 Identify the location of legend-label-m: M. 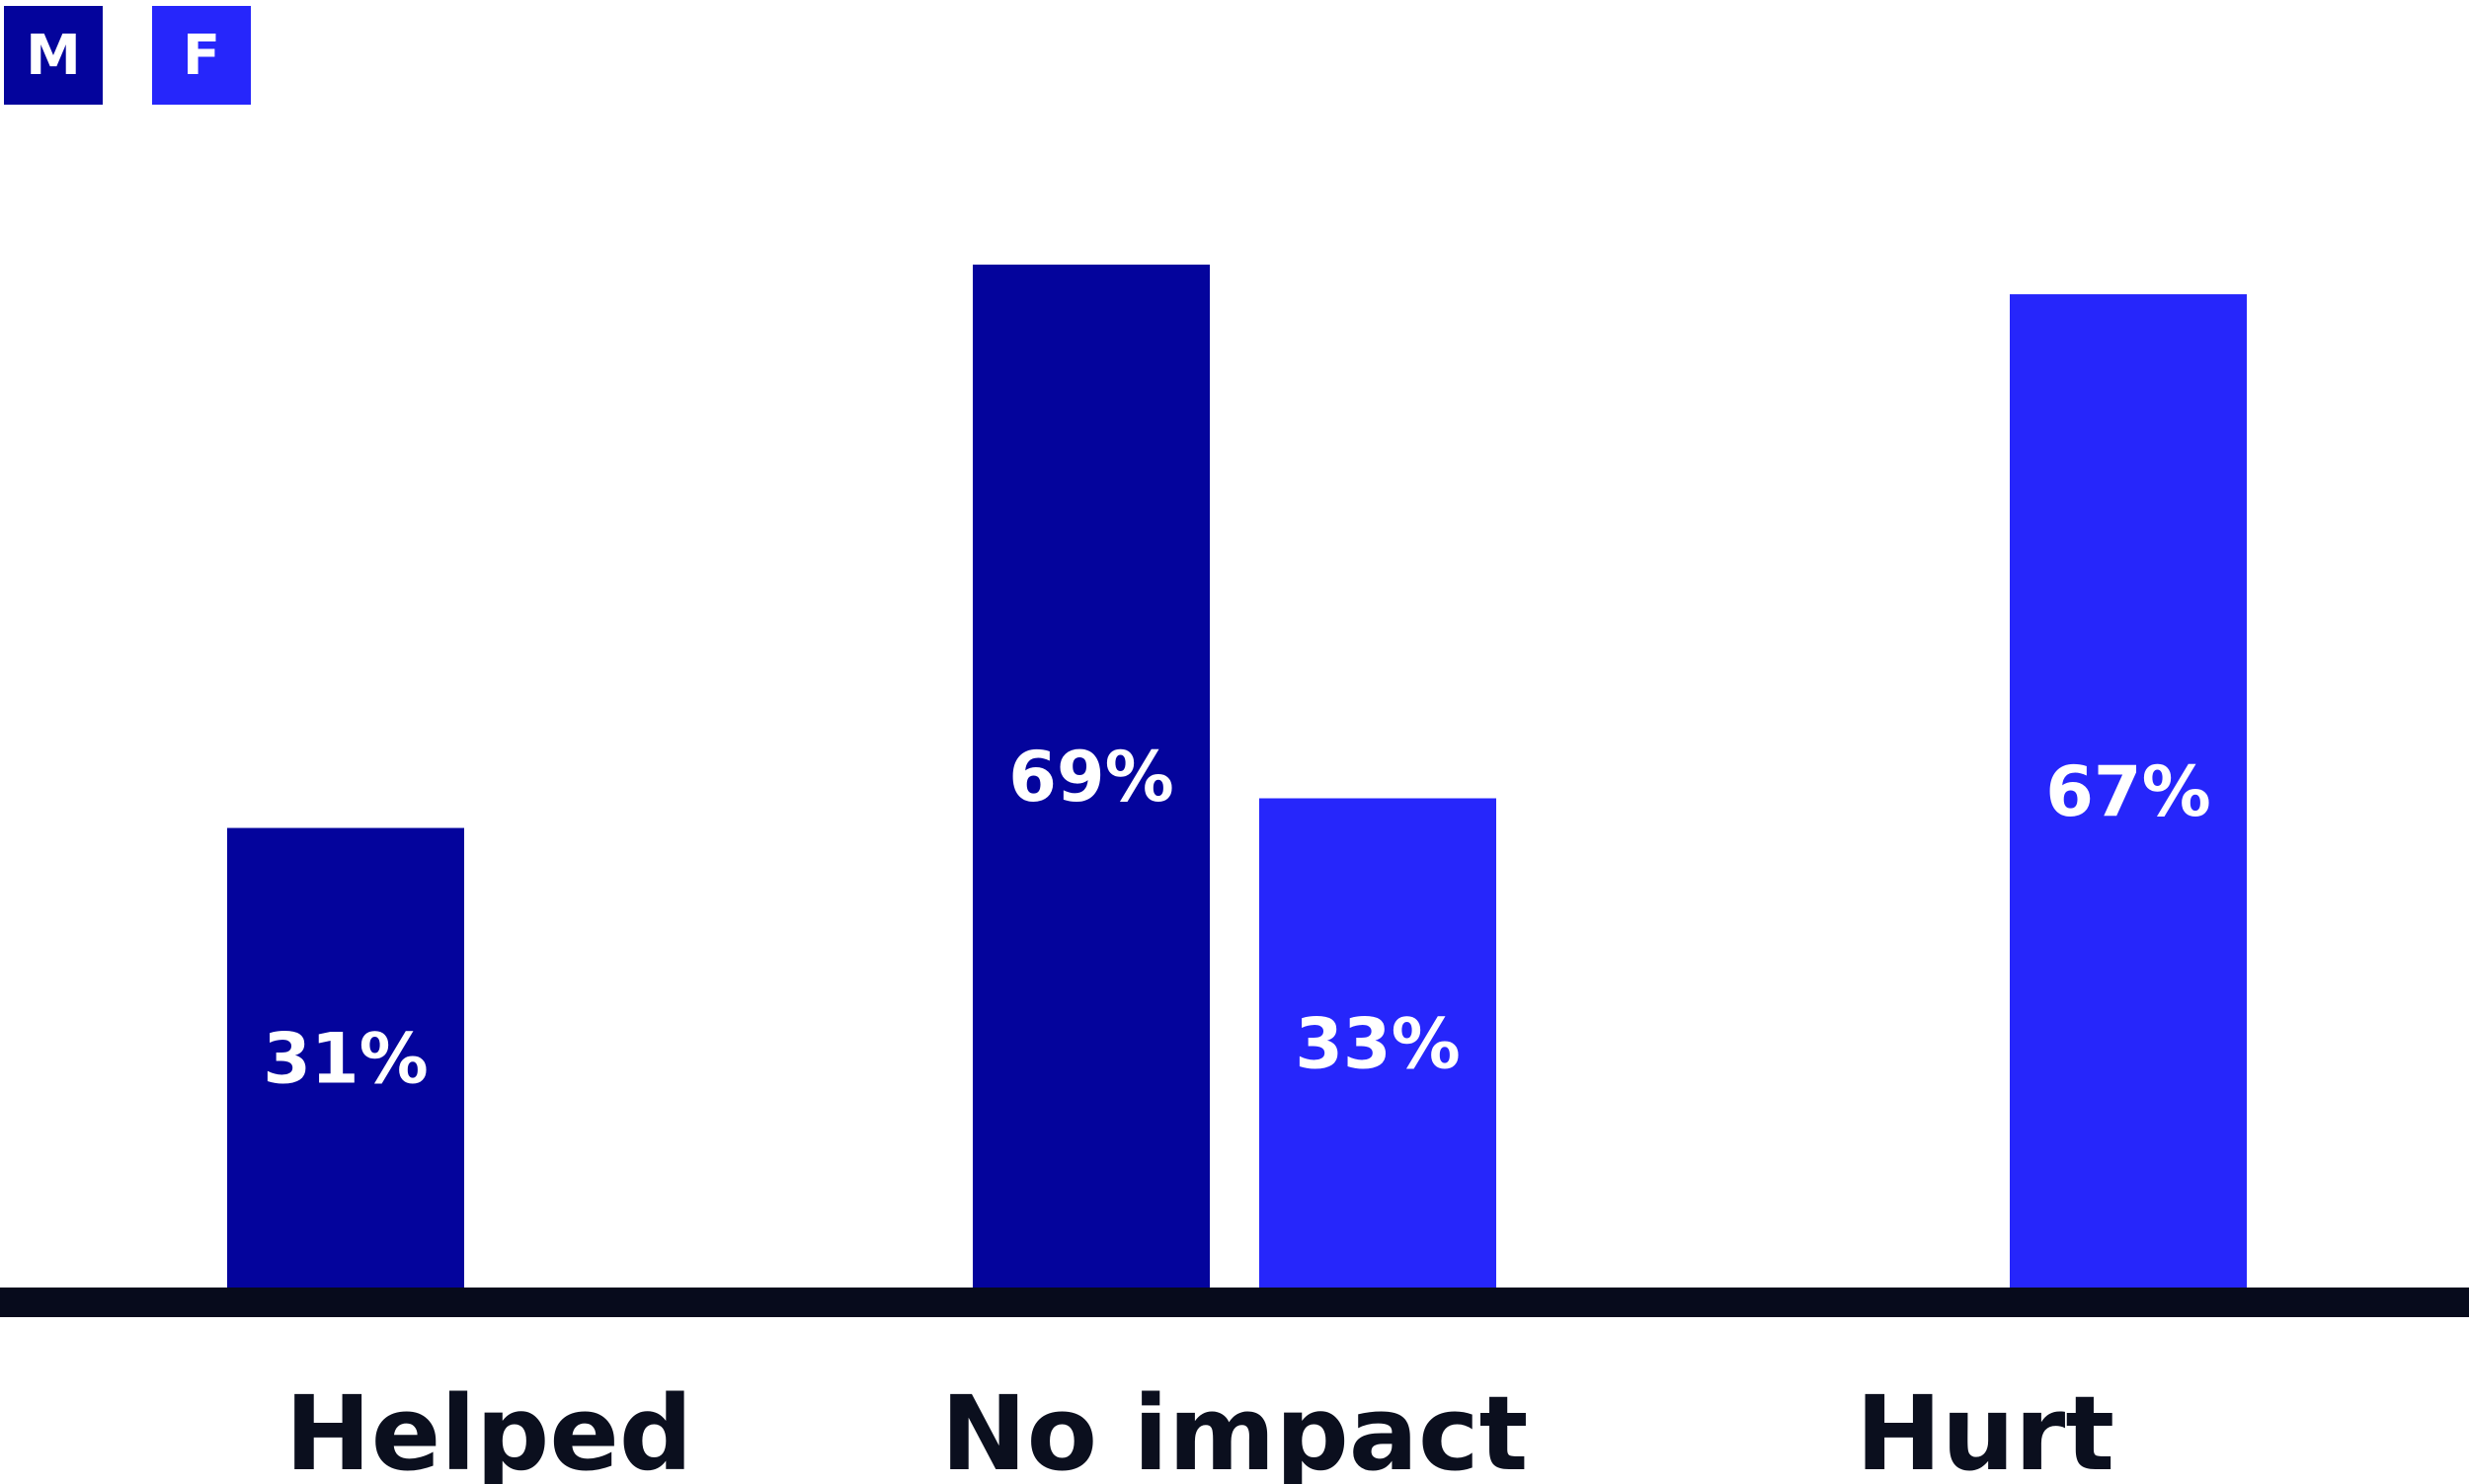
(53, 55).